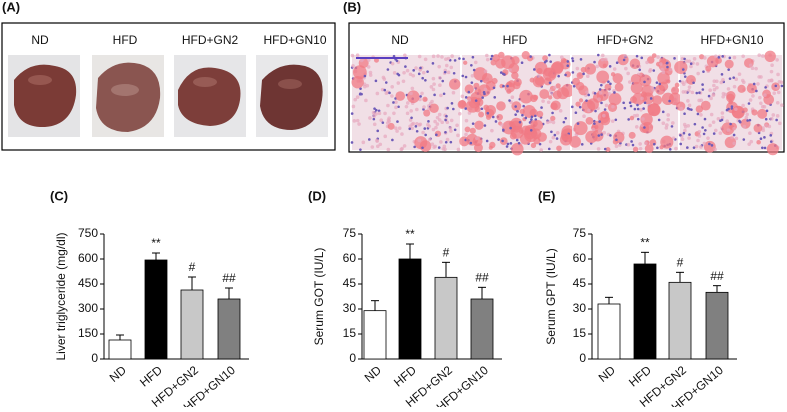 This screenshot has width=787, height=412. Describe the element at coordinates (645, 311) in the screenshot. I see `bar` at that location.